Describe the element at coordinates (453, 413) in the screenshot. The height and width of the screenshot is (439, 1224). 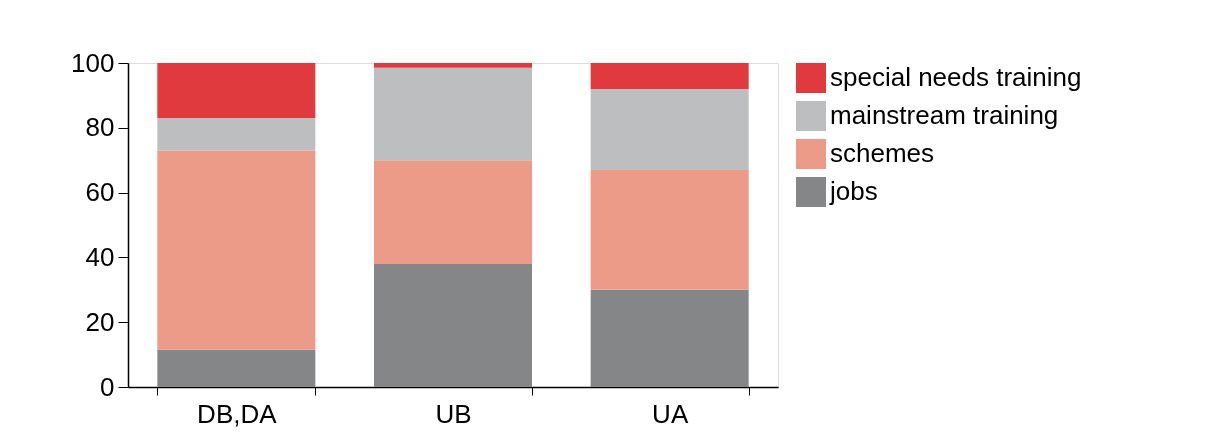
I see `x-tick-label: UB` at that location.